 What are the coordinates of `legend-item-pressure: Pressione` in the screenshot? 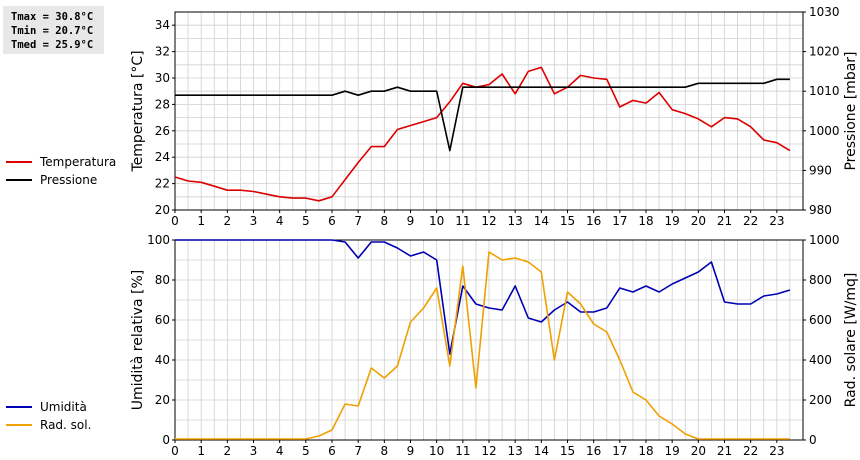 It's located at (61, 180).